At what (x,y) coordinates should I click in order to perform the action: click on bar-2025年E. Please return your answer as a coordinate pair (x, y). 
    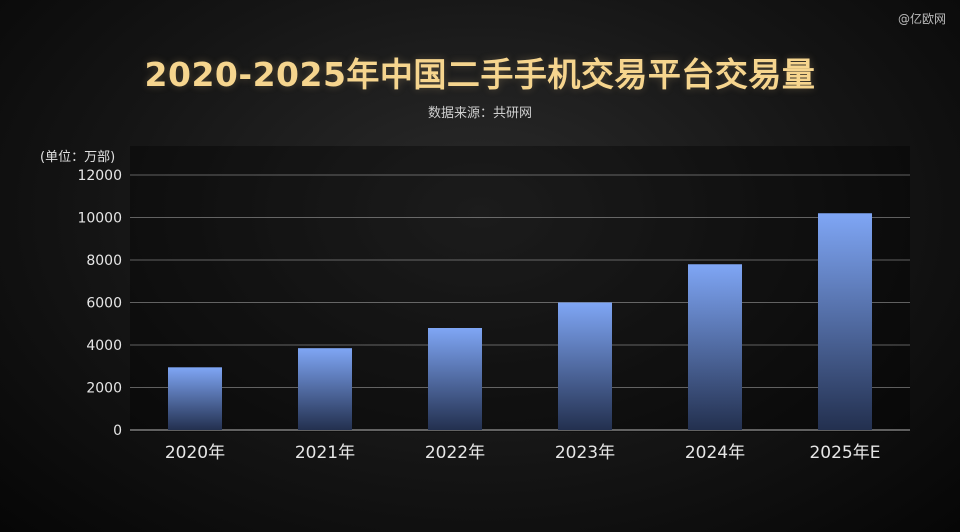
    Looking at the image, I should click on (845, 321).